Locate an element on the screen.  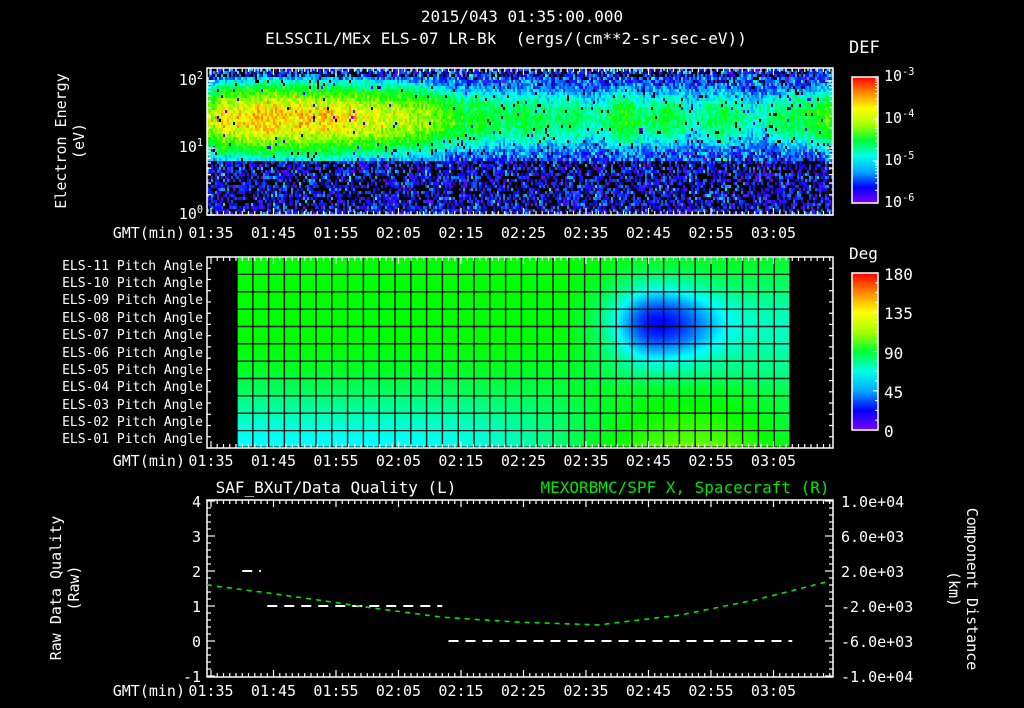
quality-tick-label: 3 is located at coordinates (196, 537).